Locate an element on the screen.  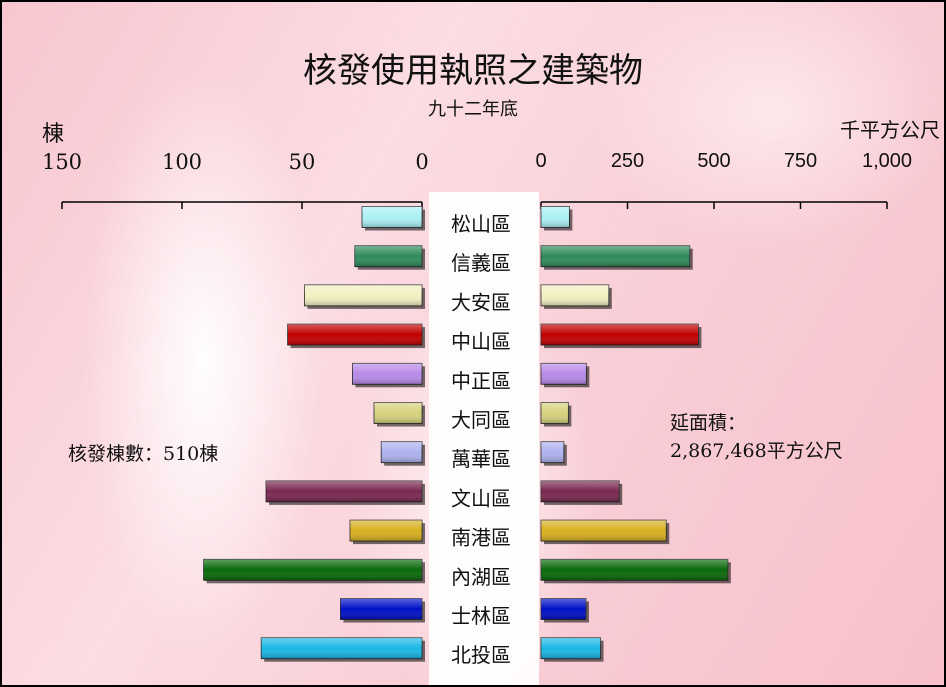
category-label: 信義區 is located at coordinates (481, 263).